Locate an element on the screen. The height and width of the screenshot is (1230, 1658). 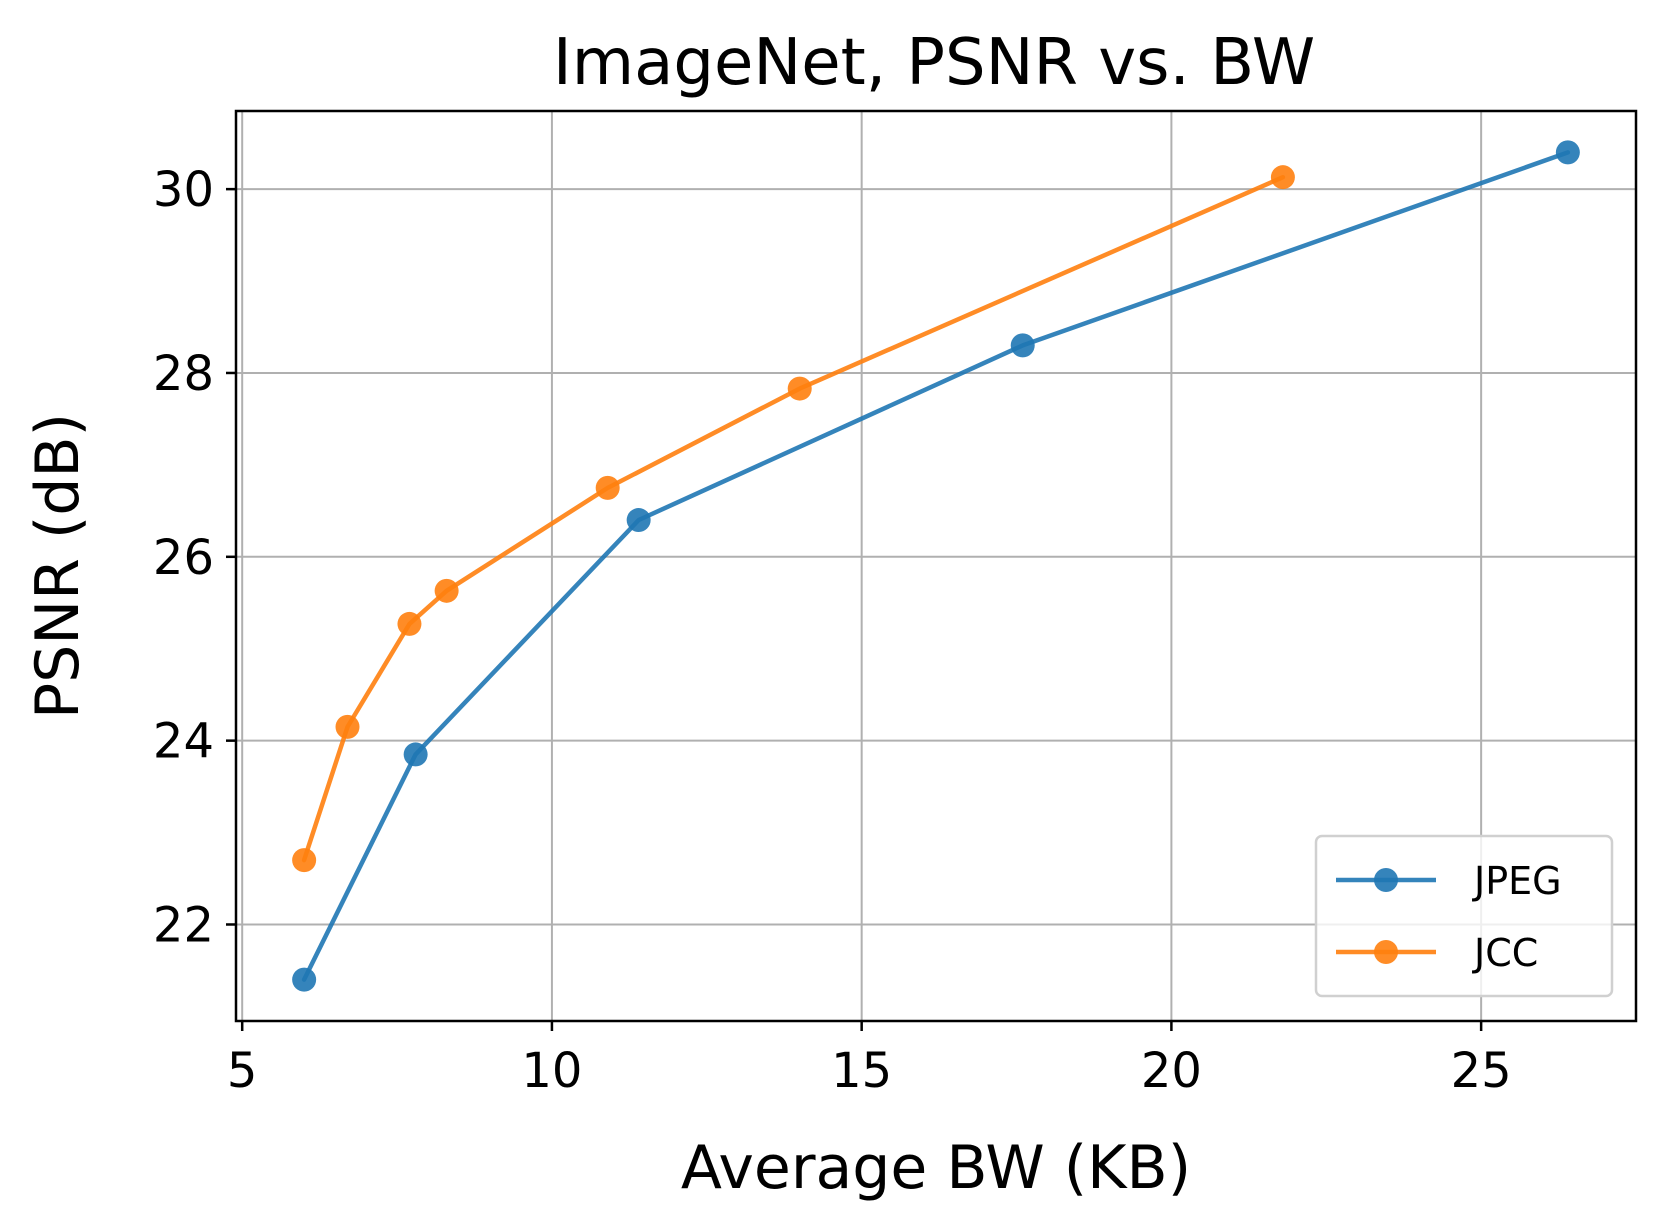
legend-marker-jpeg is located at coordinates (1386, 880).